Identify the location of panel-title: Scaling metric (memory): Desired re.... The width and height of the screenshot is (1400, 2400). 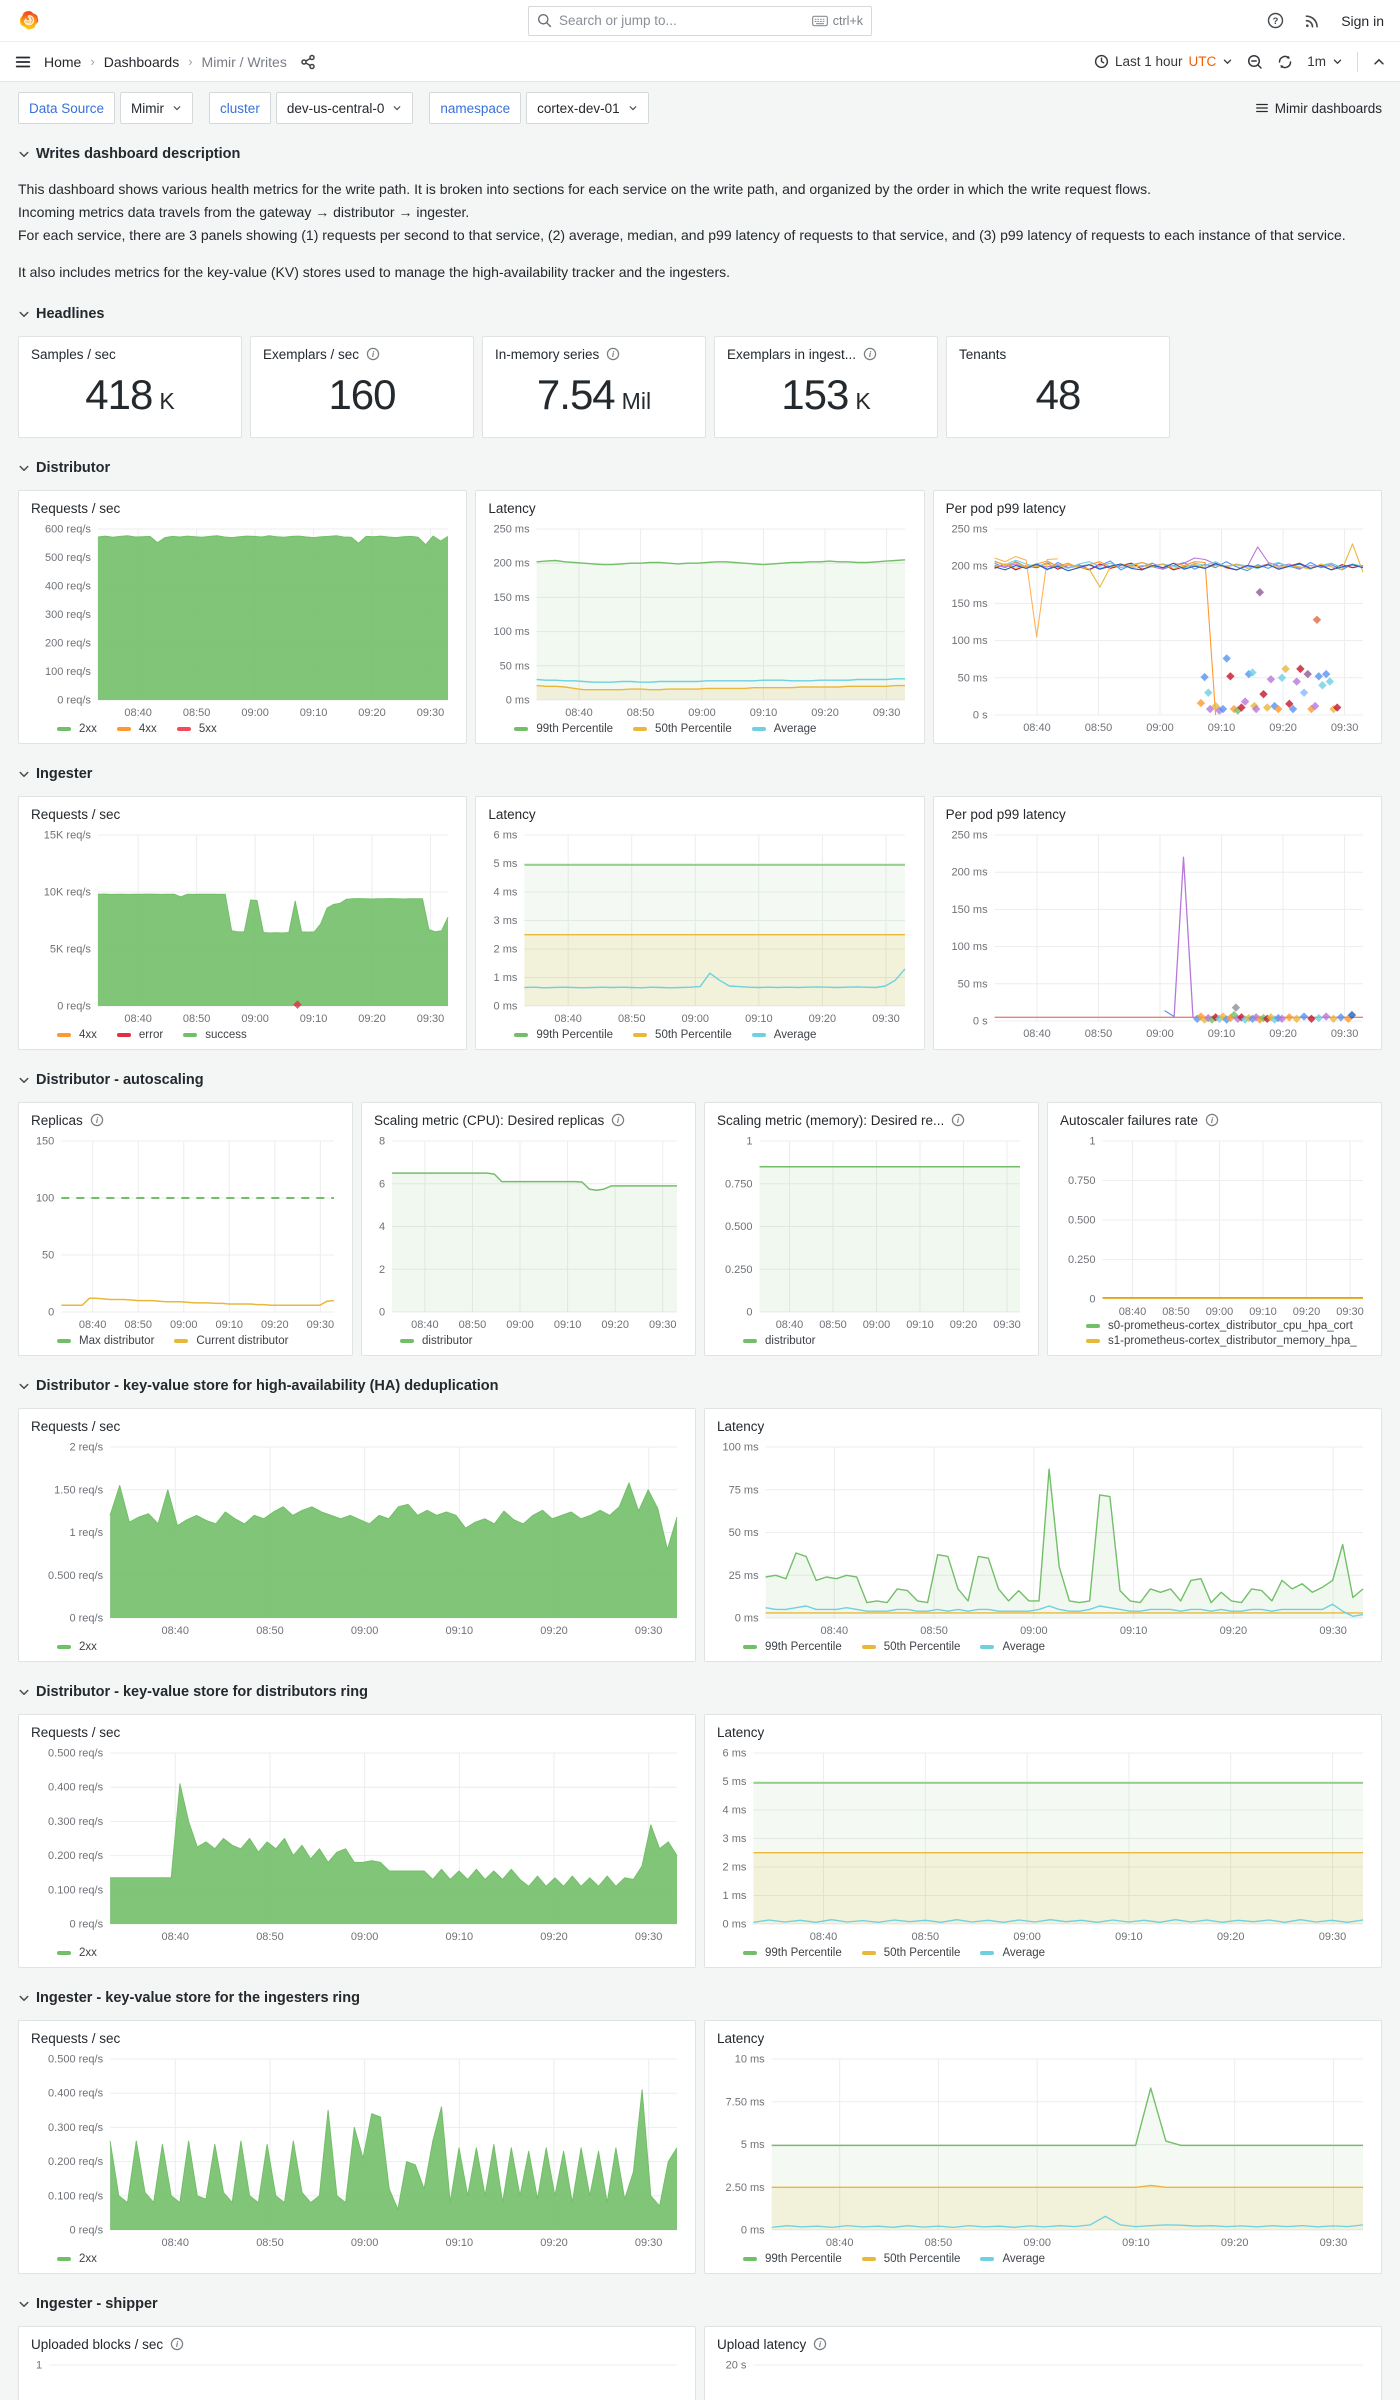
(831, 1120).